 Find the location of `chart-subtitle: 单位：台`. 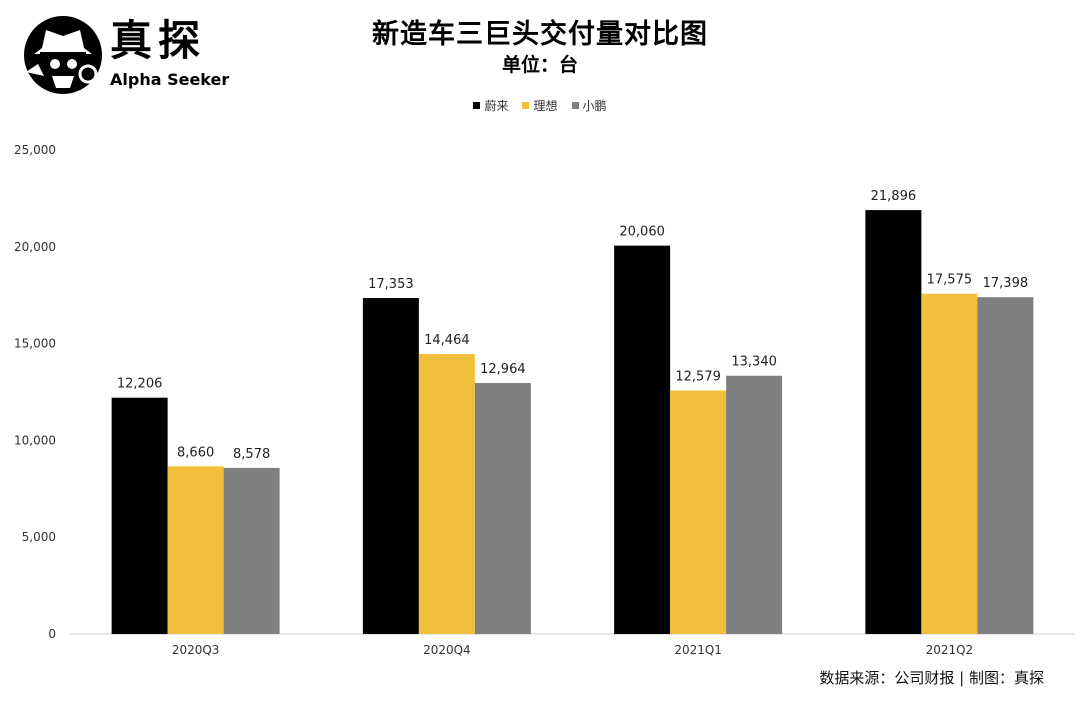

chart-subtitle: 单位：台 is located at coordinates (539, 65).